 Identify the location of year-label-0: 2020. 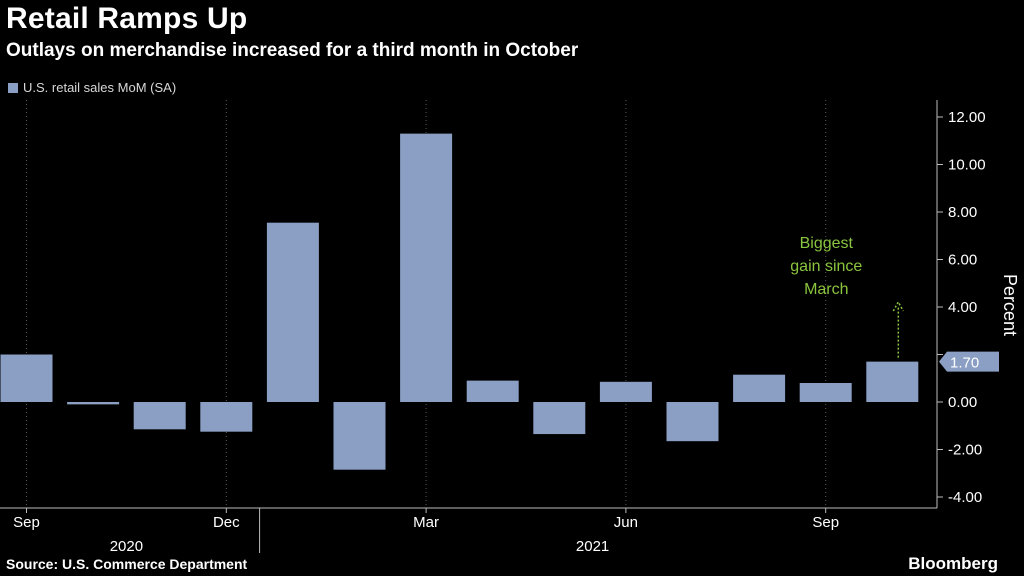
(126, 546).